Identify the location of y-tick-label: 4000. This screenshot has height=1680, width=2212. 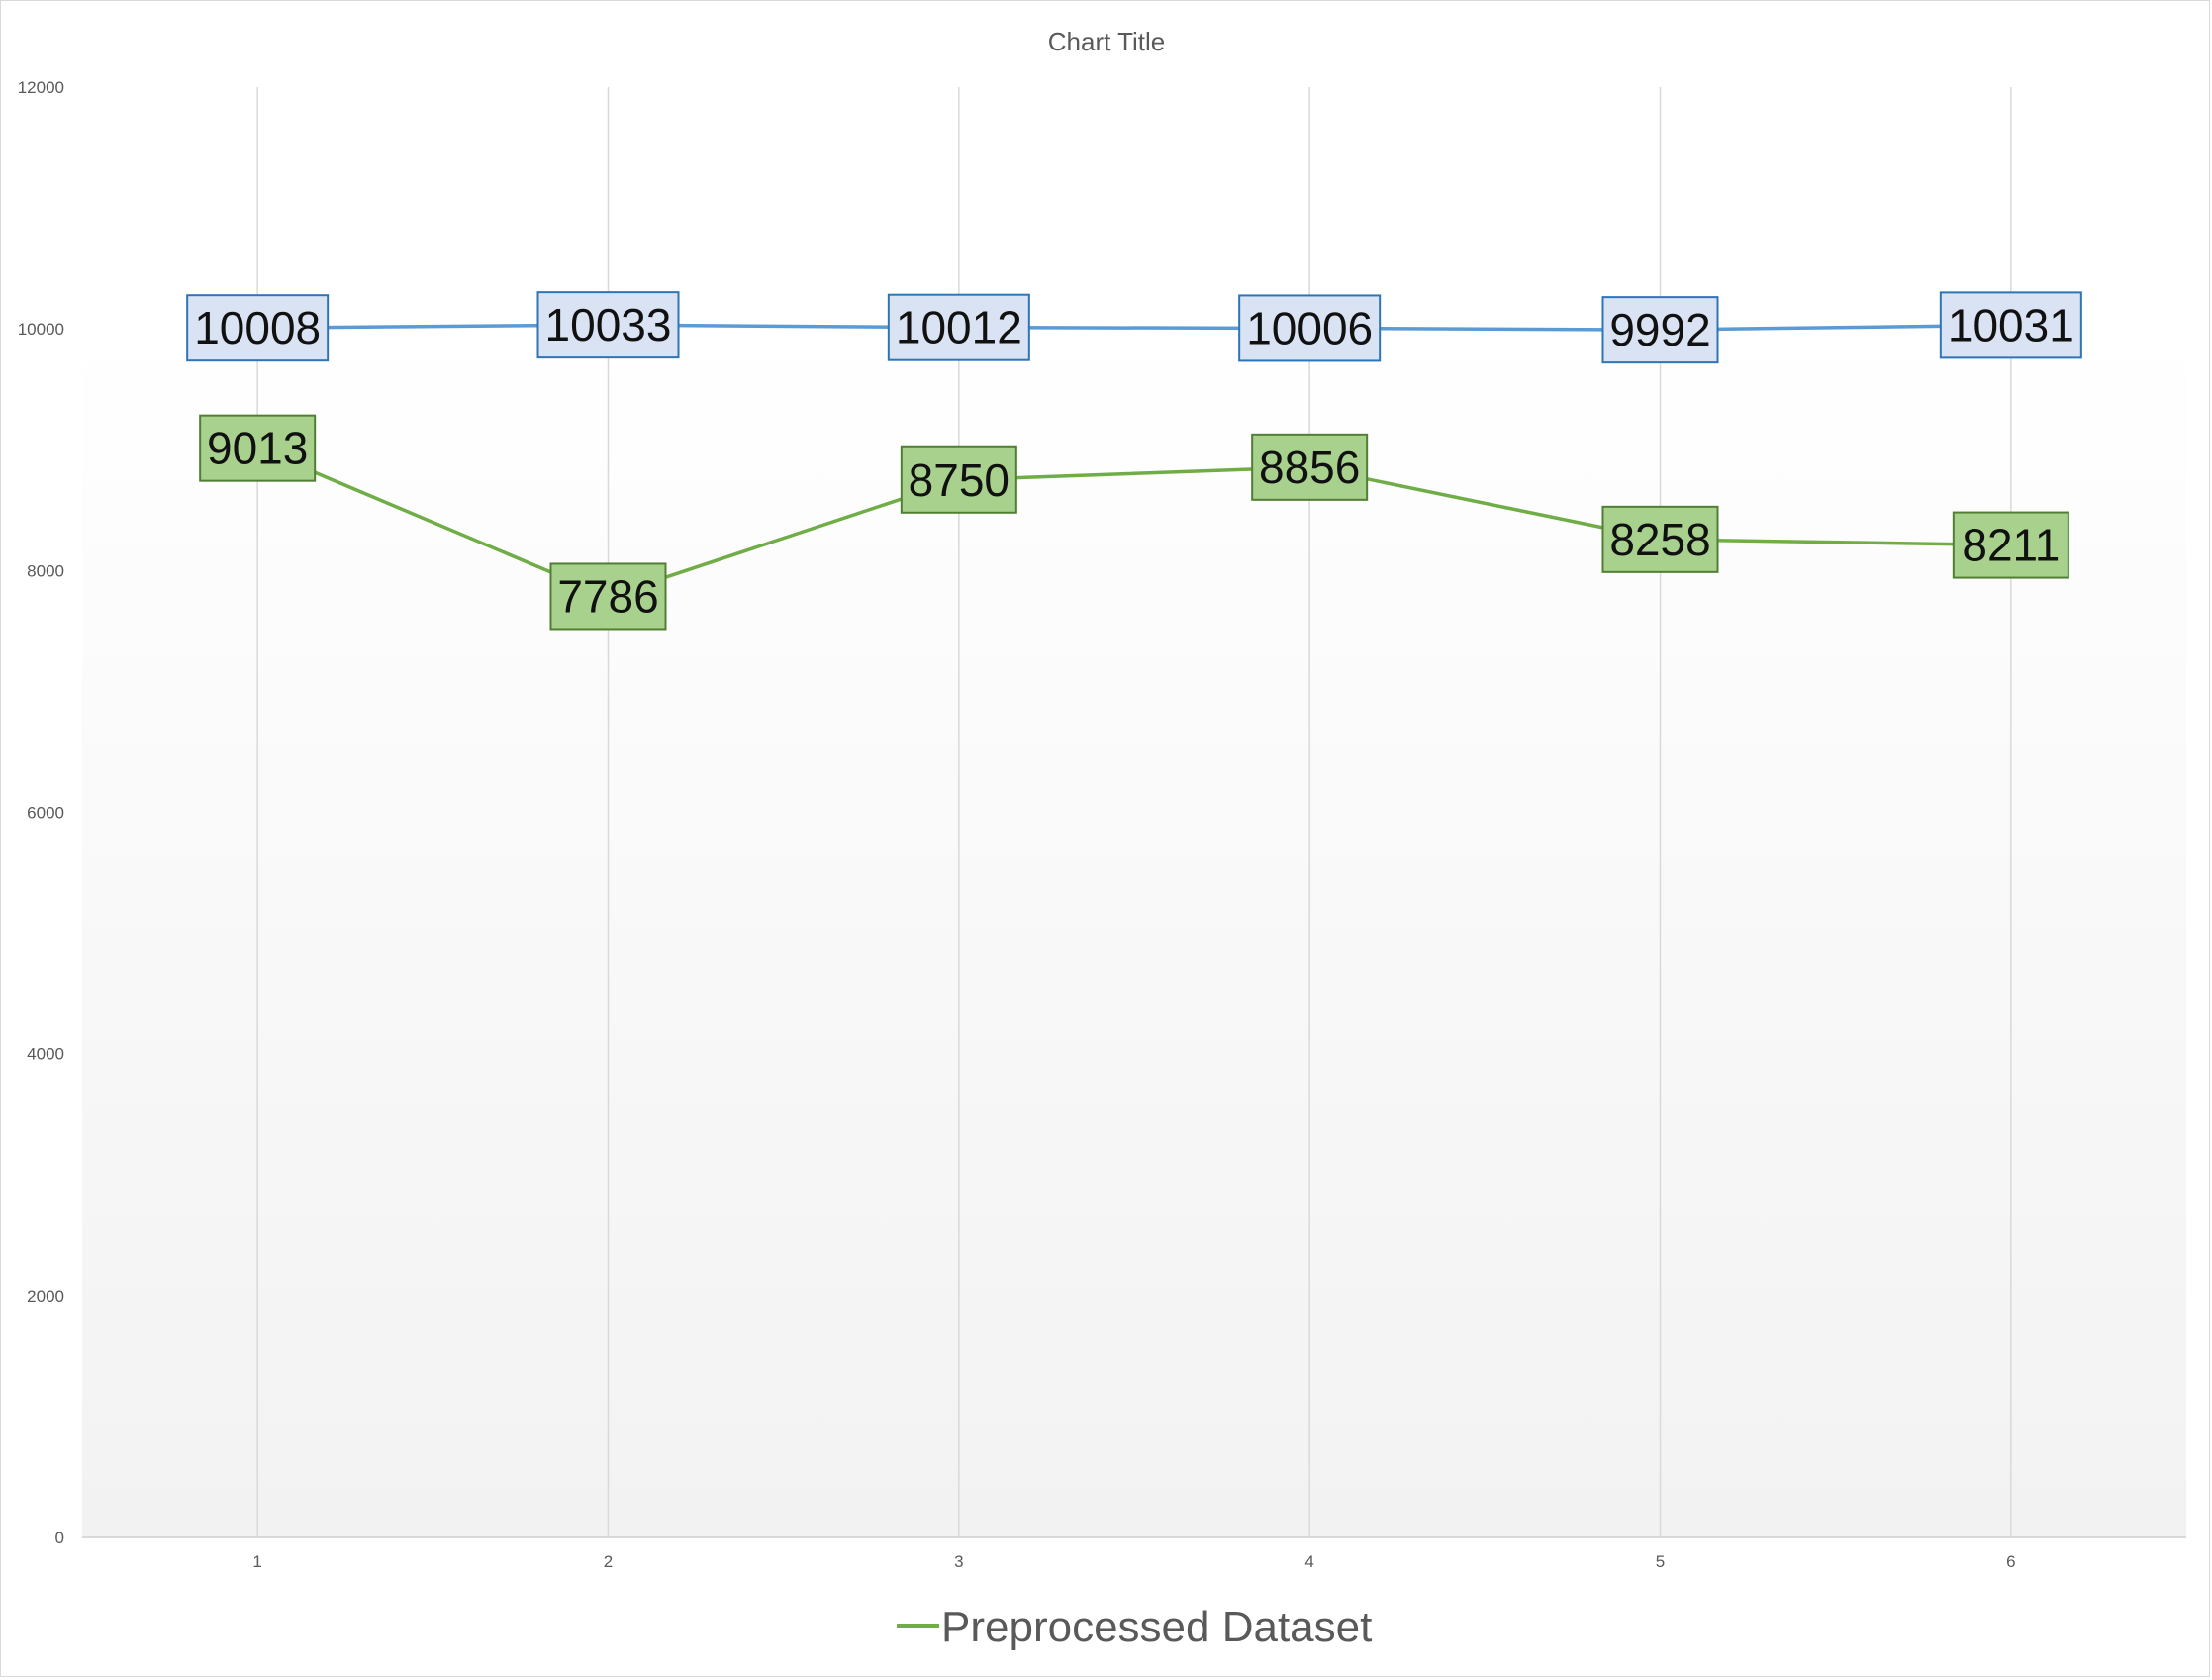
(45, 1054).